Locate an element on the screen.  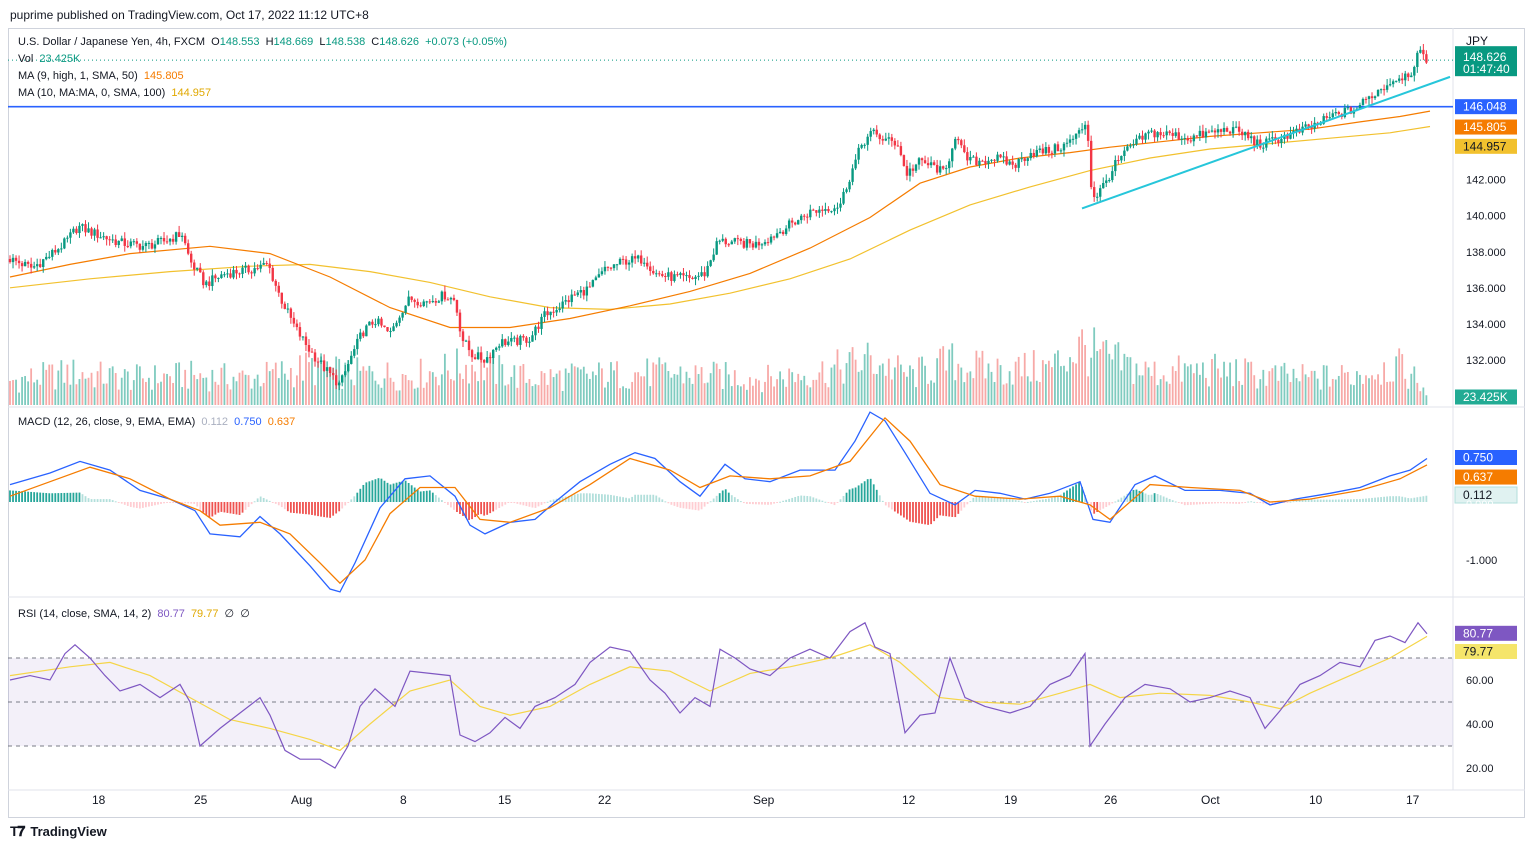
ma50-price-tag-bg is located at coordinates (1486, 127).